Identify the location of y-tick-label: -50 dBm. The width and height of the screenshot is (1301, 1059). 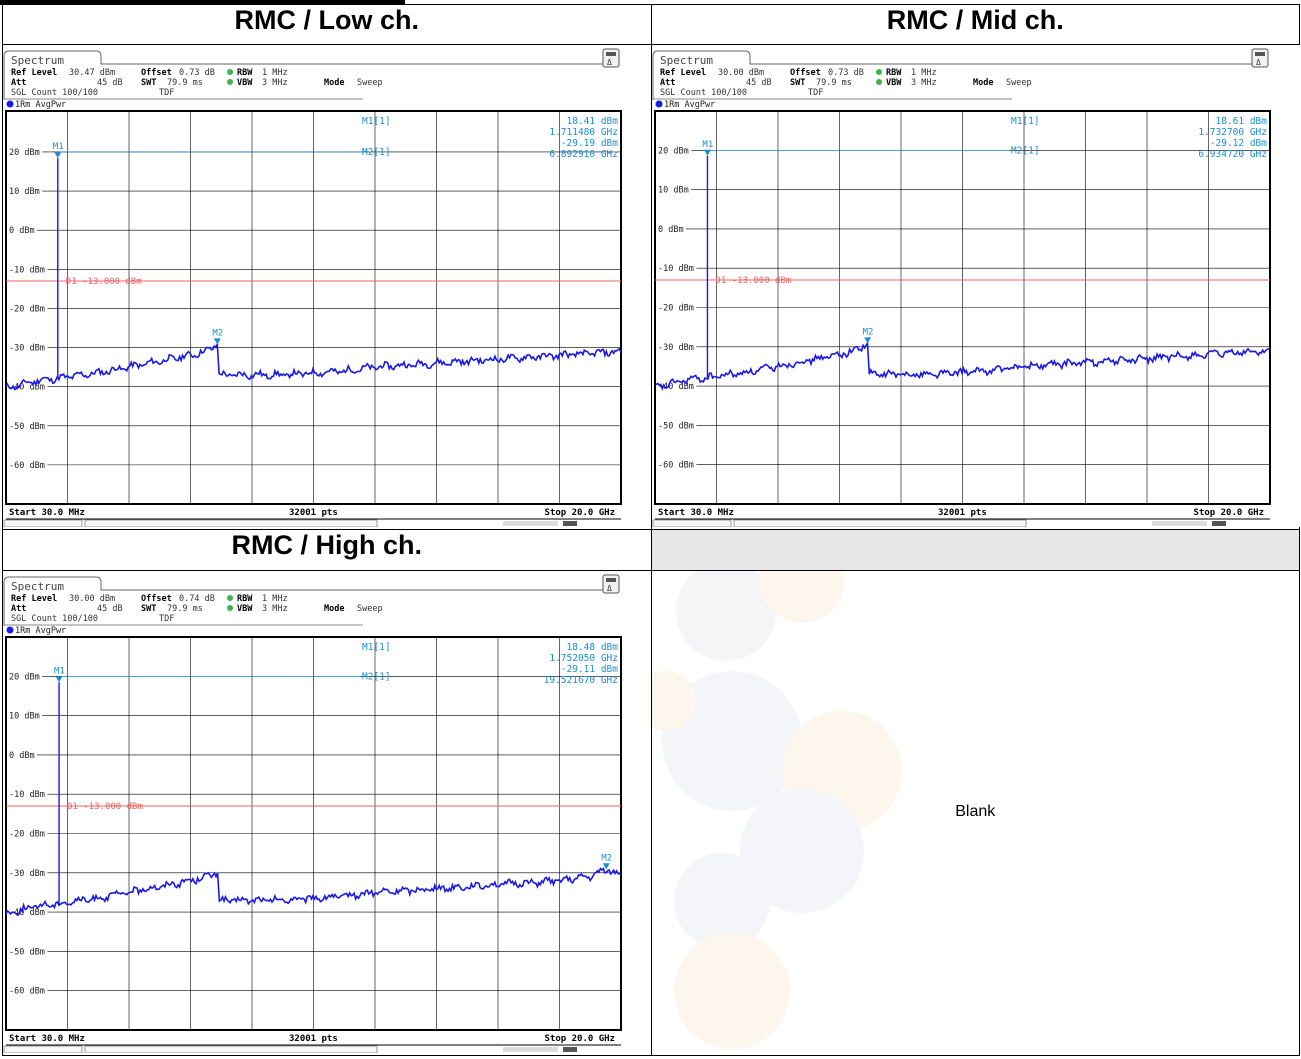
(27, 952).